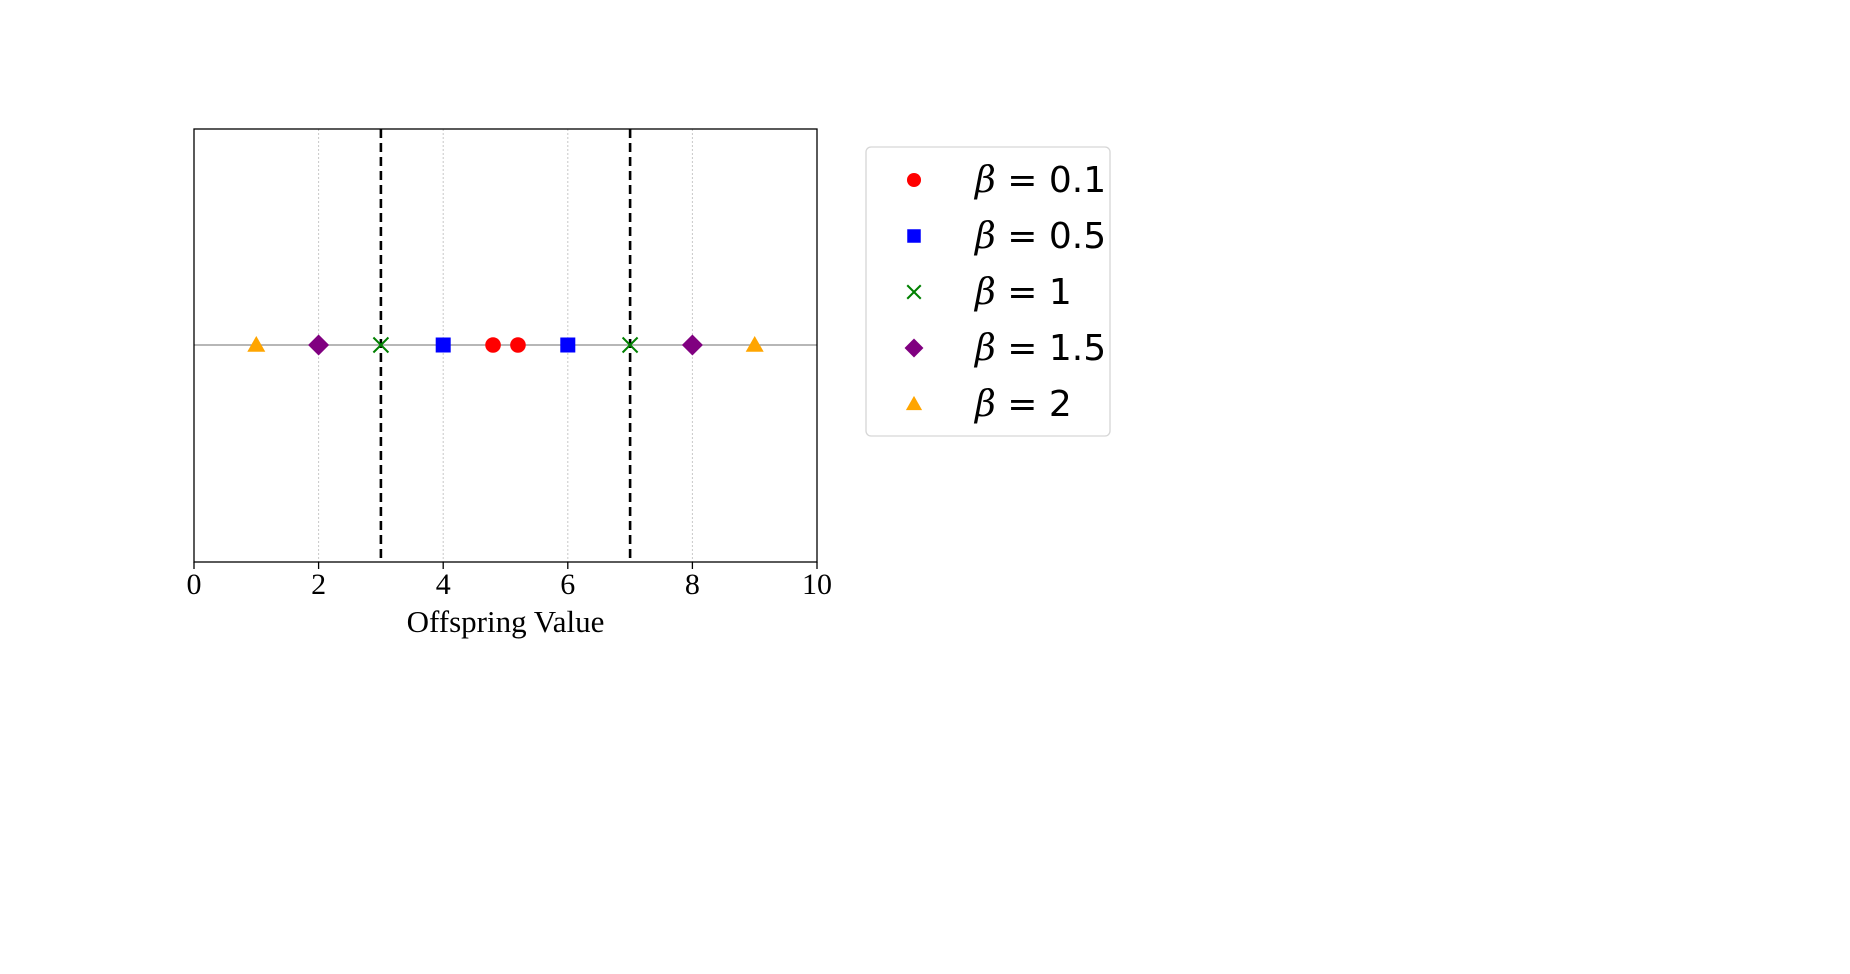 This screenshot has height=974, width=1850. I want to click on x-tick-label-4: 4, so click(443, 584).